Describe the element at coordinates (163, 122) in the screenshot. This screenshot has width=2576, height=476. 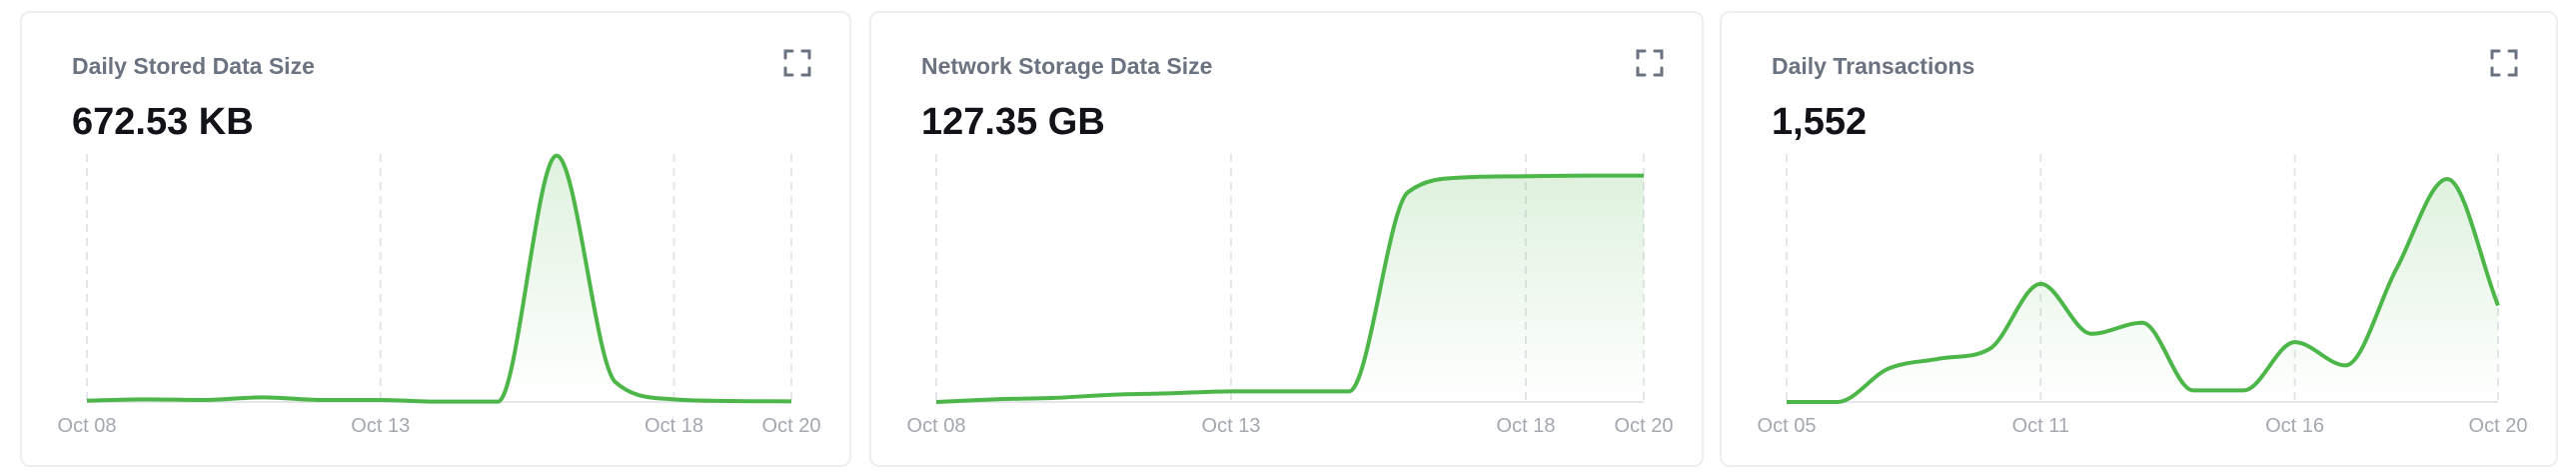
I see `card-value: 672.53 KB` at that location.